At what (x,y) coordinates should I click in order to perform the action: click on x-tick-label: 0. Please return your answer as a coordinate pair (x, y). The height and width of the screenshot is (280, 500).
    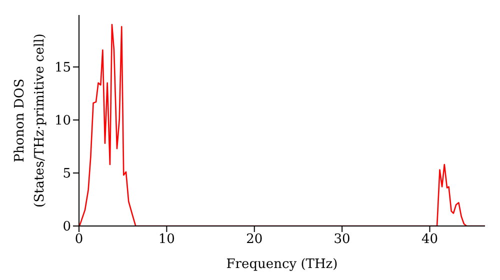
    Looking at the image, I should click on (79, 240).